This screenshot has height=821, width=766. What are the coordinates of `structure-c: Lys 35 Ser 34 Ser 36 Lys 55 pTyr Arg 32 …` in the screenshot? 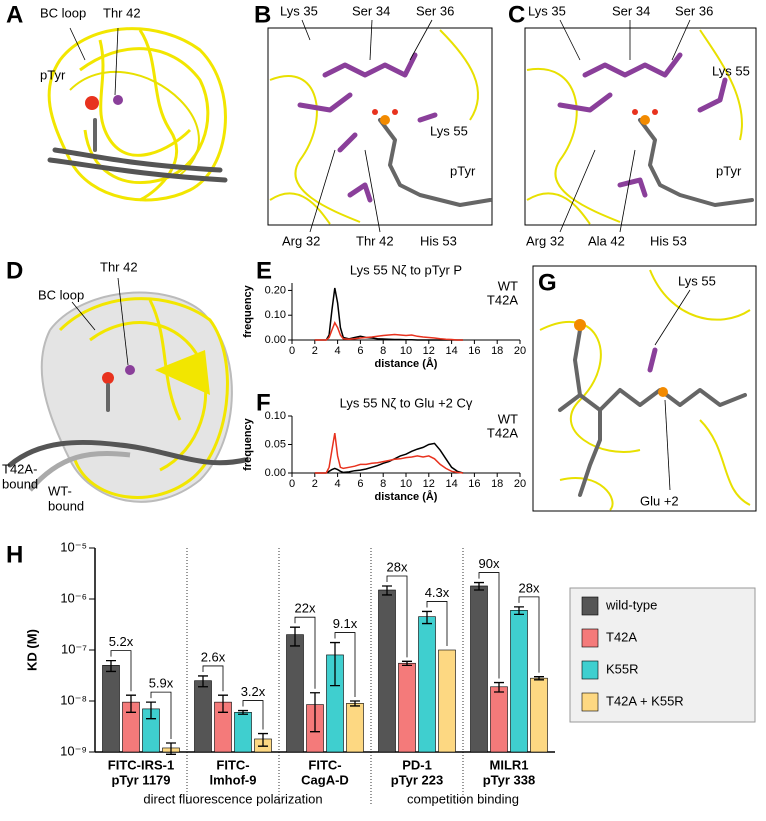 It's located at (640, 125).